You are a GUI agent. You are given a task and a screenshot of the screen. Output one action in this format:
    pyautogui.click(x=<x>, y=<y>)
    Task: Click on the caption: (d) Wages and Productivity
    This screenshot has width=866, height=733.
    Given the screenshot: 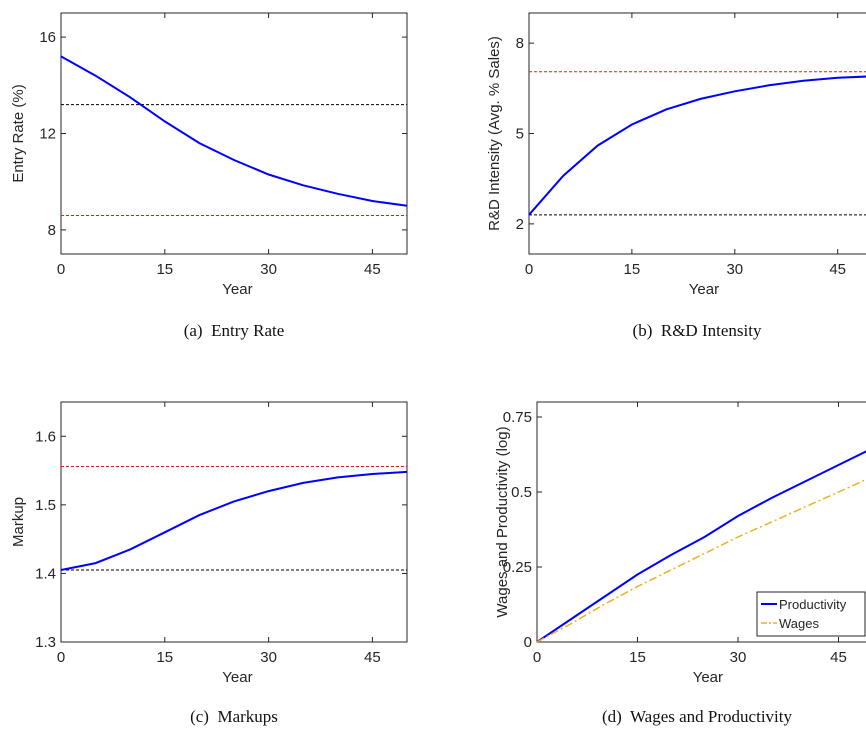 What is the action you would take?
    pyautogui.click(x=697, y=716)
    